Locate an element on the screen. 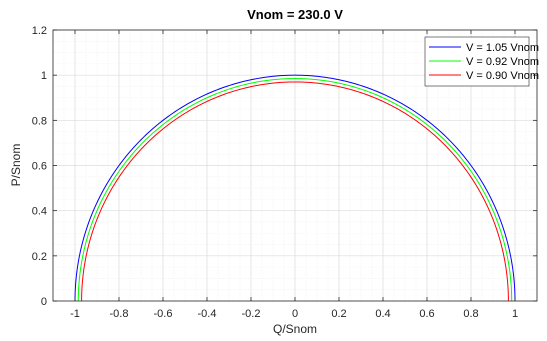 Image resolution: width=547 pixels, height=341 pixels. legend-label-3: V = 0.90 Vnom is located at coordinates (502, 76).